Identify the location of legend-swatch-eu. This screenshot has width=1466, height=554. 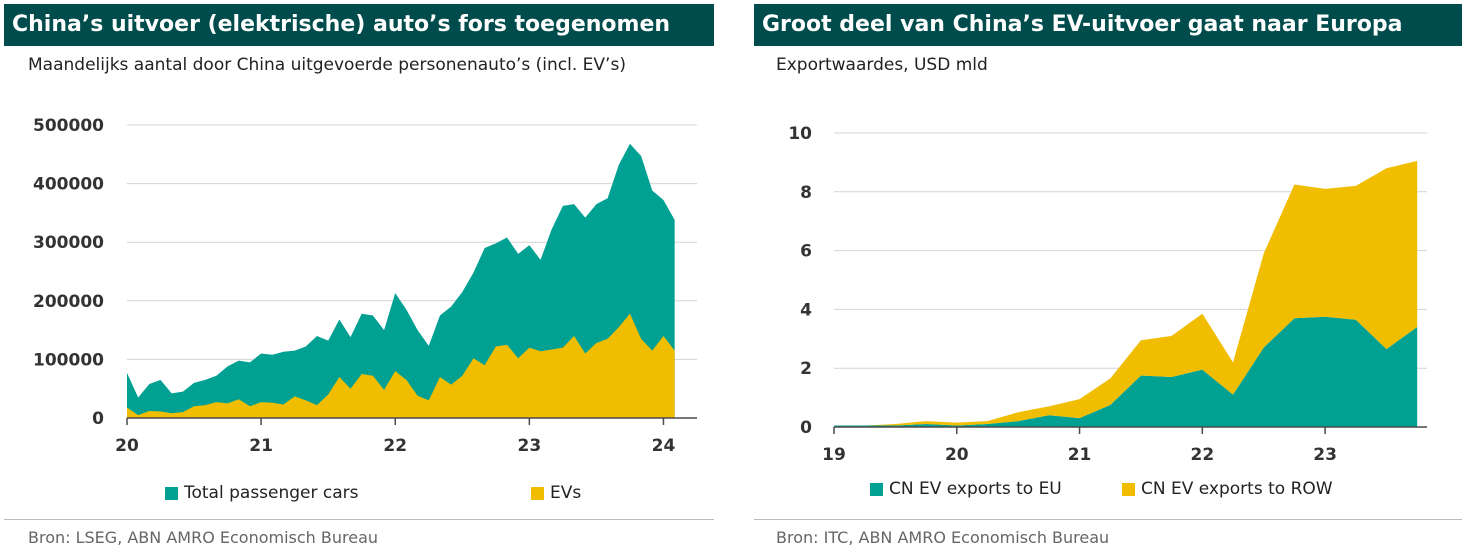
(876, 489).